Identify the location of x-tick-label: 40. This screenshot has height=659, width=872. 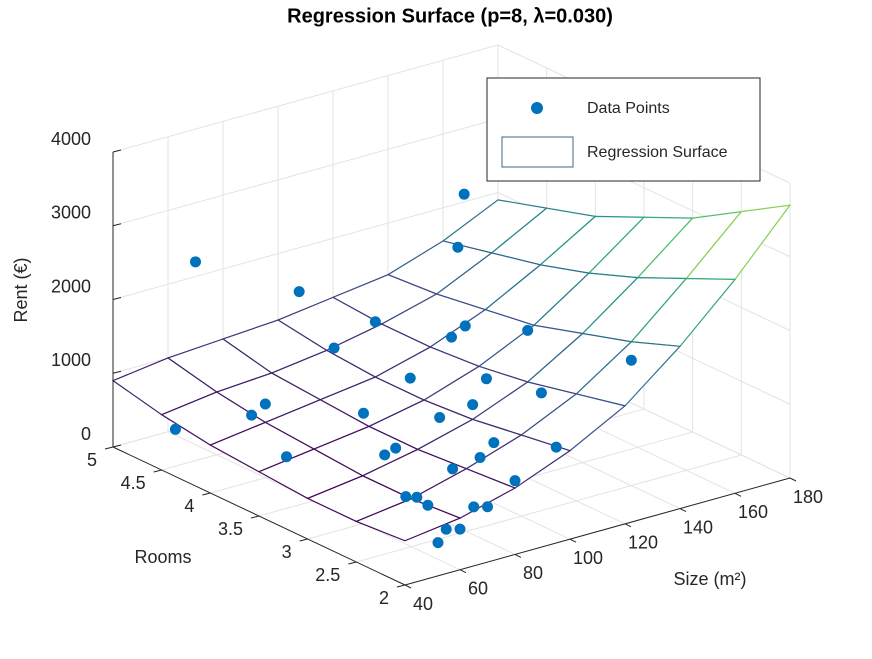
(423, 604).